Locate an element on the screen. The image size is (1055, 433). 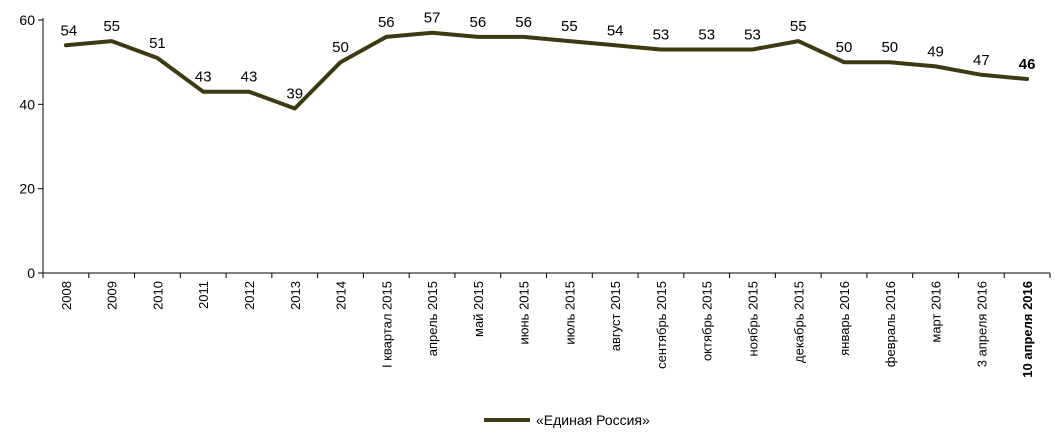
data-label: 49 is located at coordinates (935, 51).